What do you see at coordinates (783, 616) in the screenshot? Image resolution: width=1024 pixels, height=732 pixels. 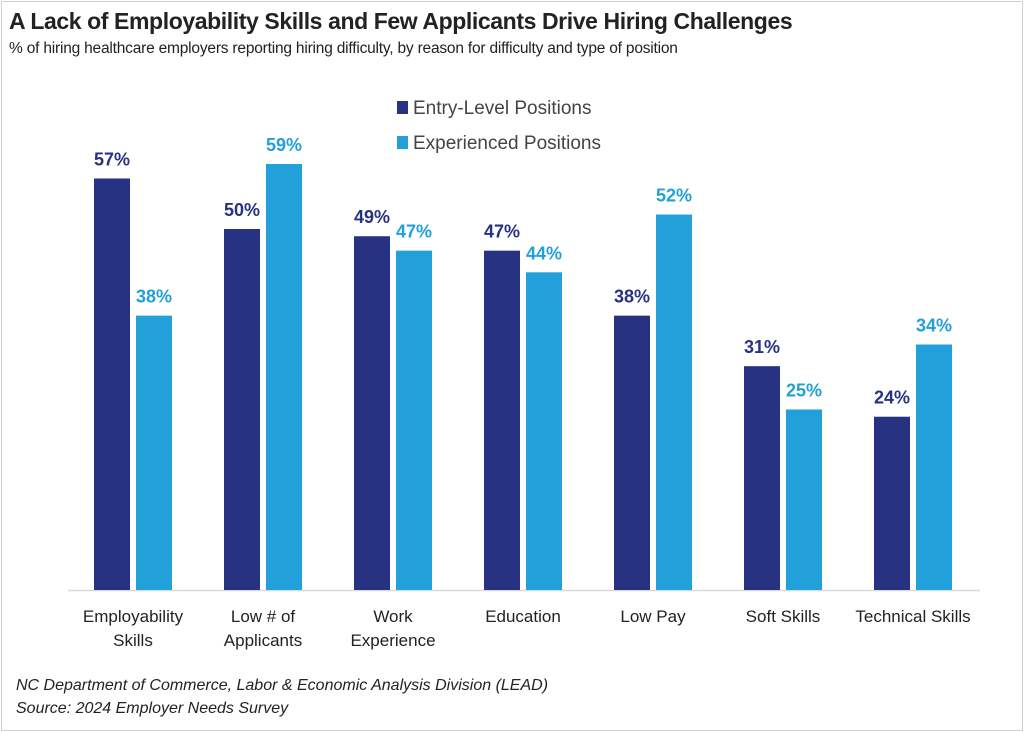 I see `category-label-5-0: Soft Skills` at bounding box center [783, 616].